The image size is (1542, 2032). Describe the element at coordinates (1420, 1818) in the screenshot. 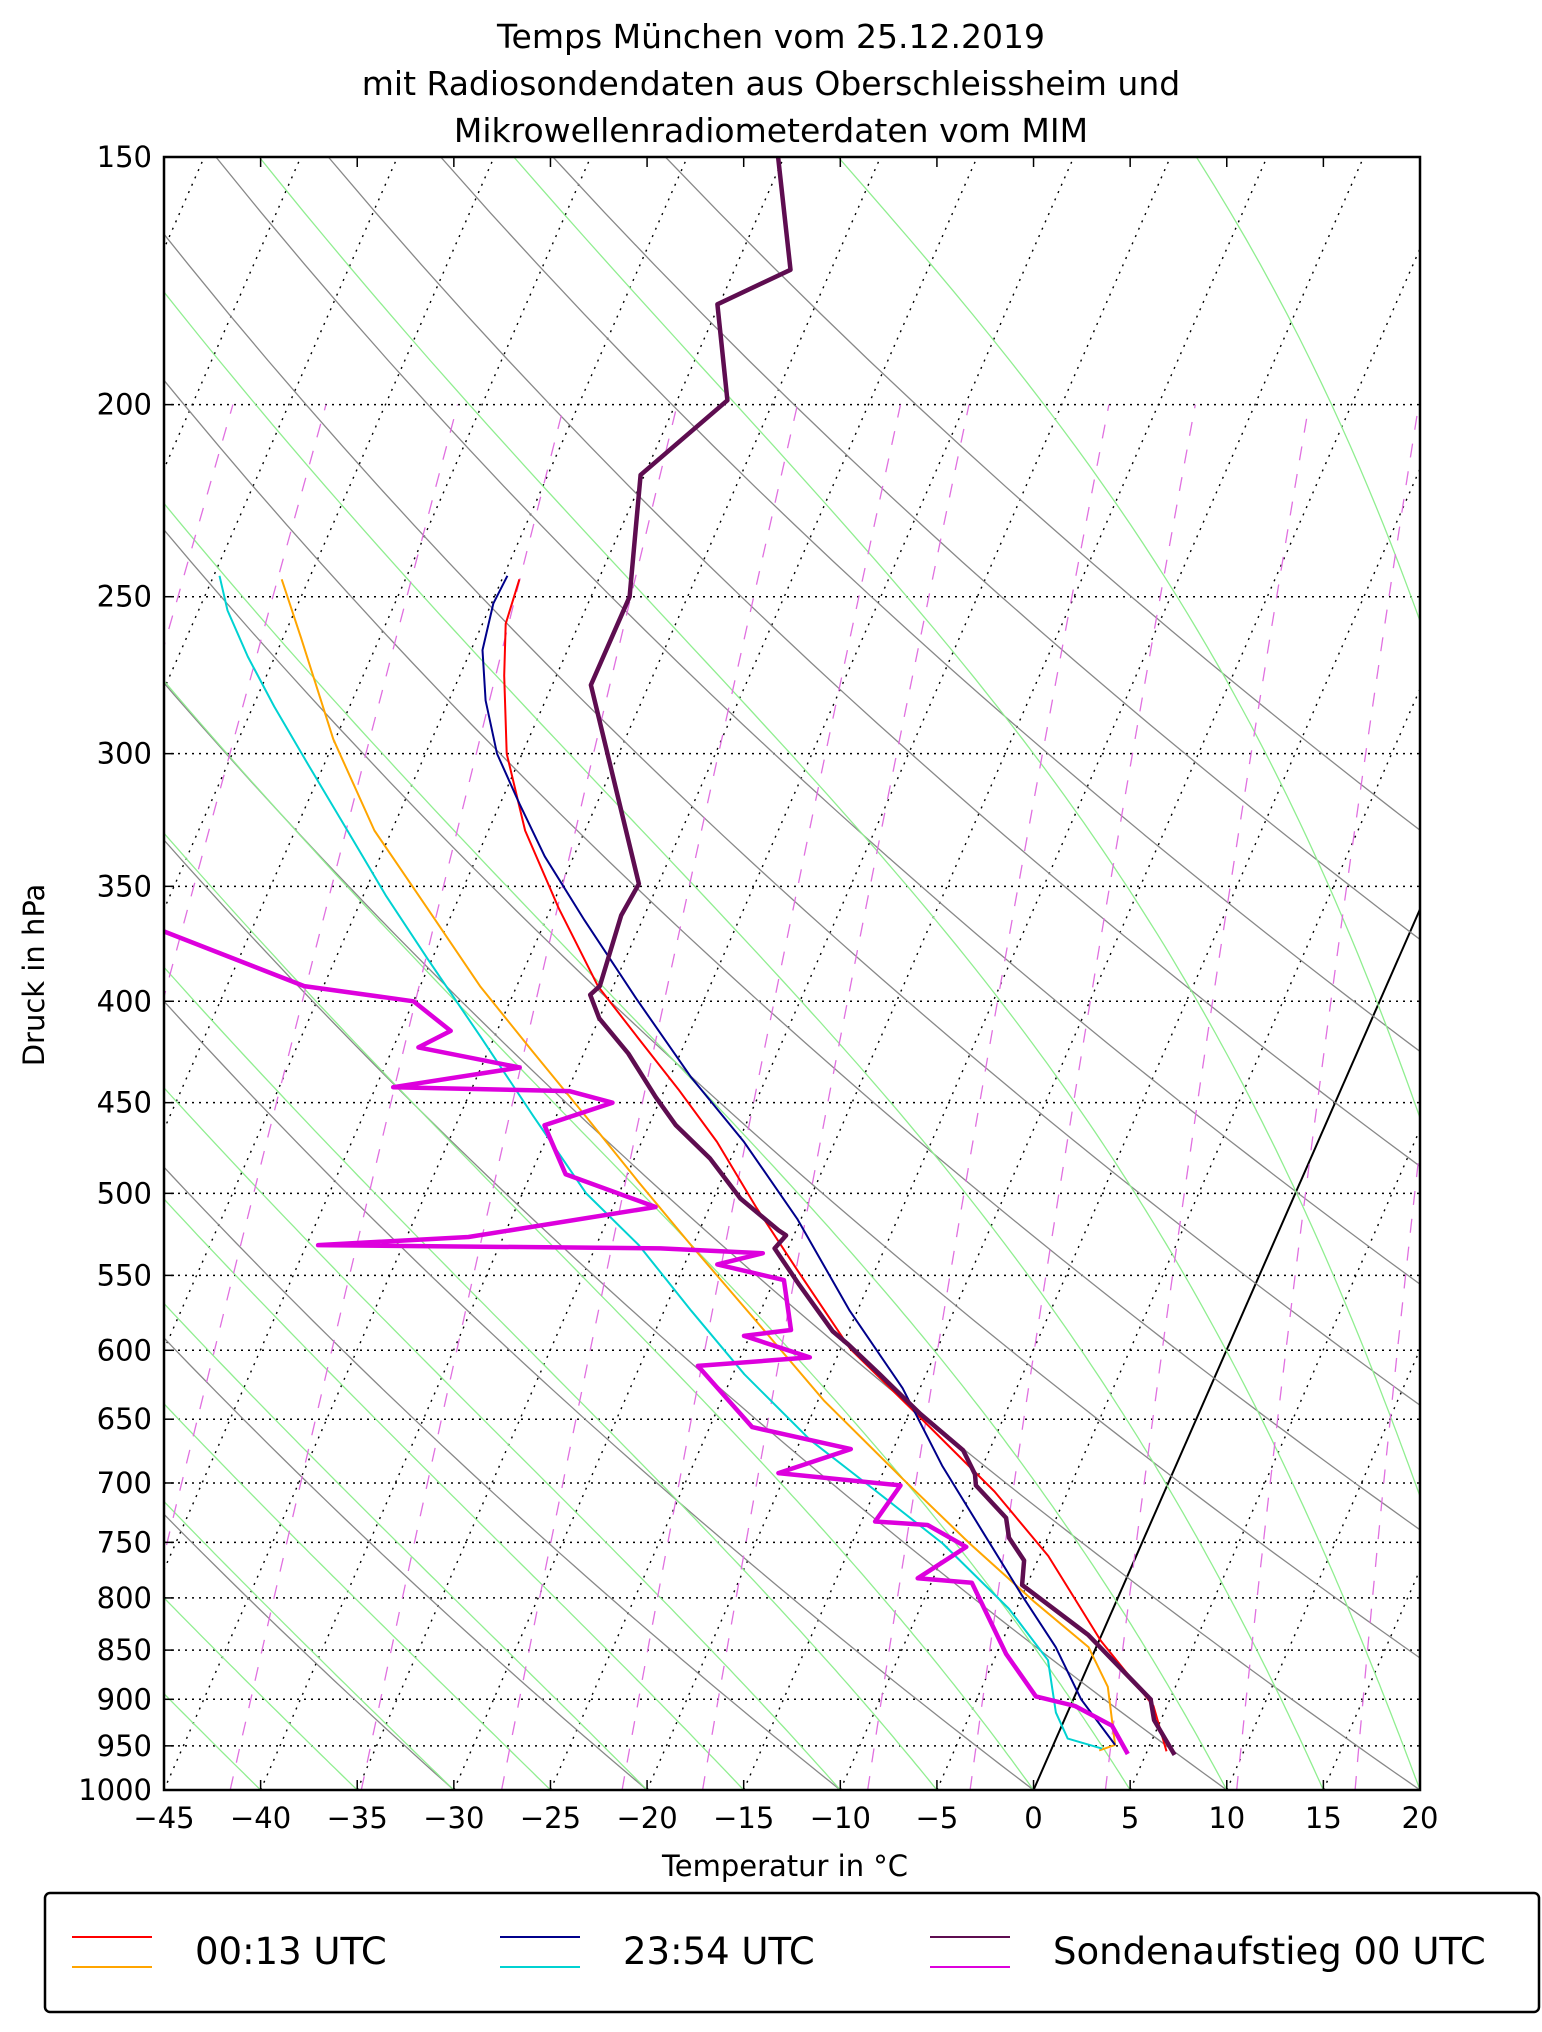

I see `x-tick-label: 20` at that location.